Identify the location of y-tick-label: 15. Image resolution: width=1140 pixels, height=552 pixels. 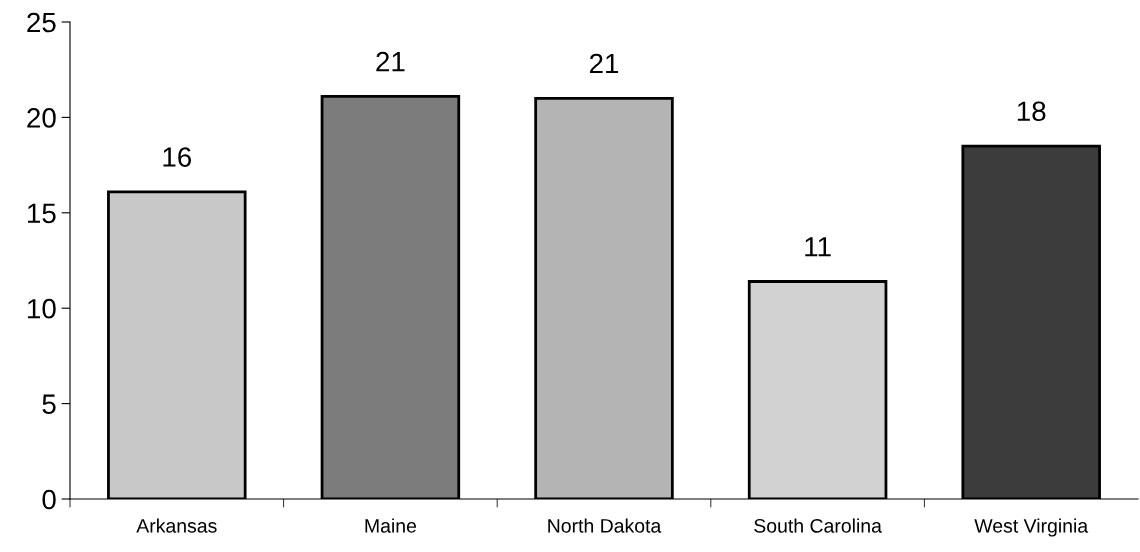
(42, 213).